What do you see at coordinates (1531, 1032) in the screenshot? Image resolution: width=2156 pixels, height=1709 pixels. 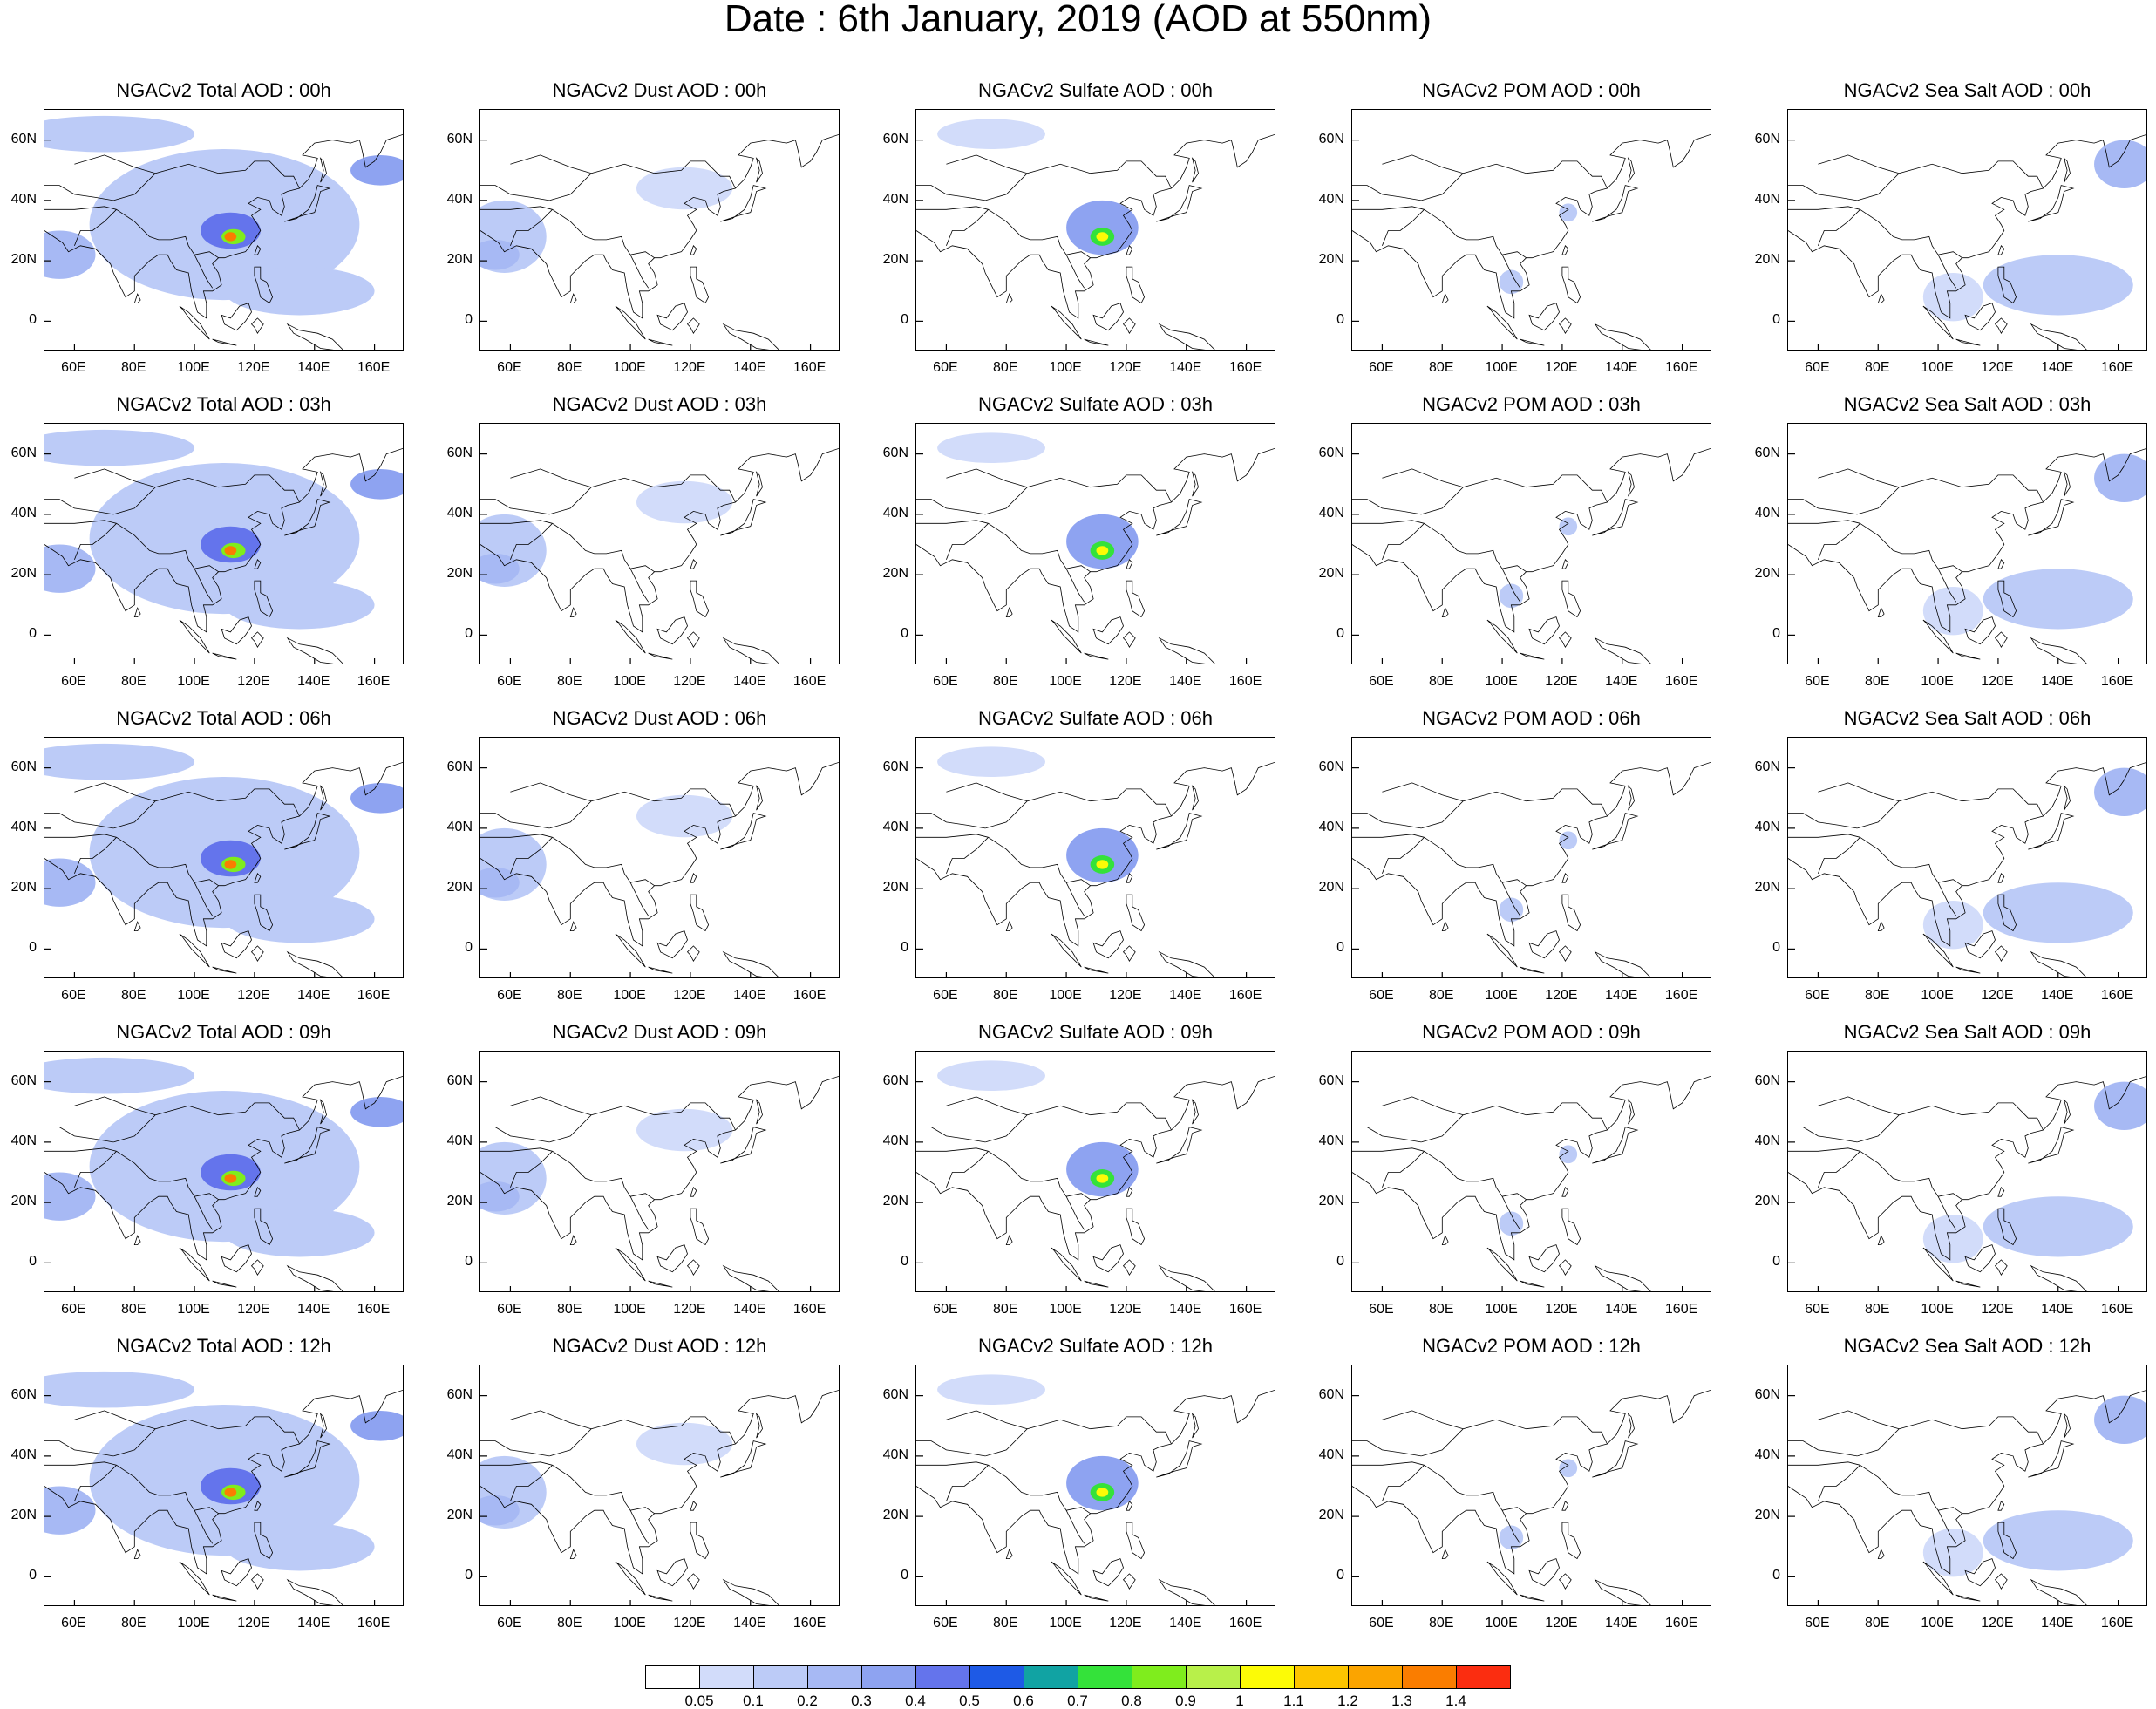 I see `panel-title: NGACv2 POM AOD : 09h` at bounding box center [1531, 1032].